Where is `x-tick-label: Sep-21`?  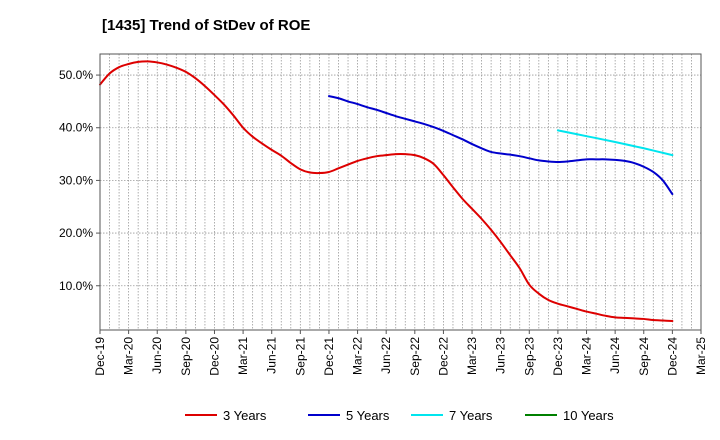 x-tick-label: Sep-21 is located at coordinates (300, 356).